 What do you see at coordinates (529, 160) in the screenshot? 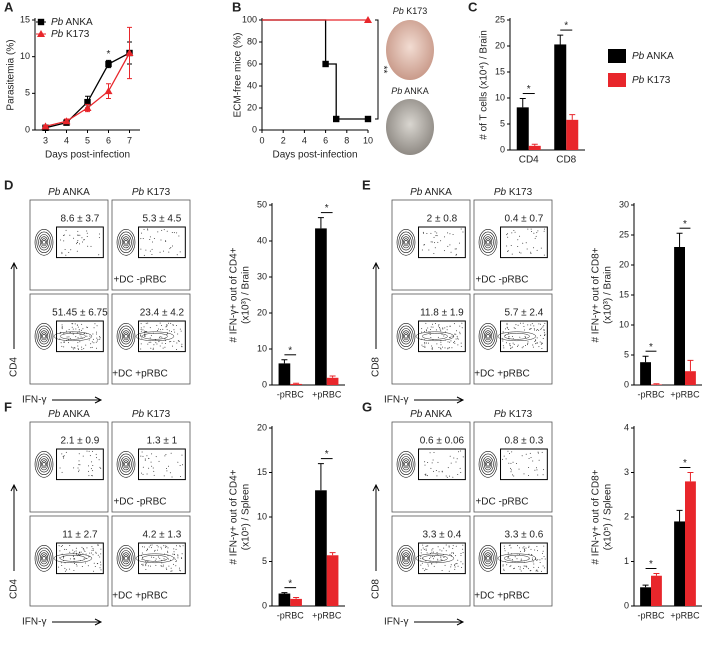
I see `x-tick-label: CD4` at bounding box center [529, 160].